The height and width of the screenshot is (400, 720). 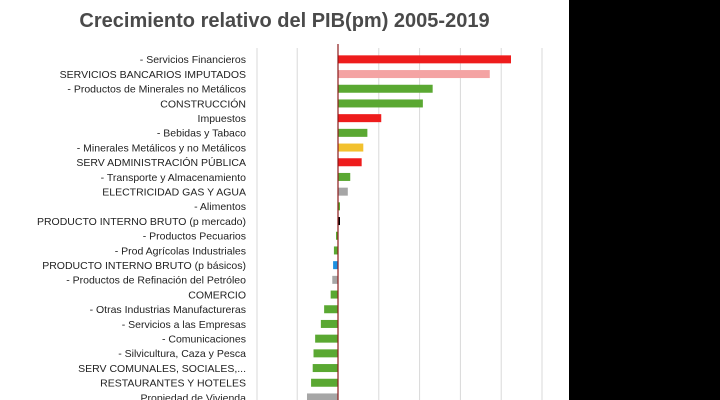 I want to click on category-label: PRODUCTO INTERNO BRUTO (p mercado), so click(x=141, y=222).